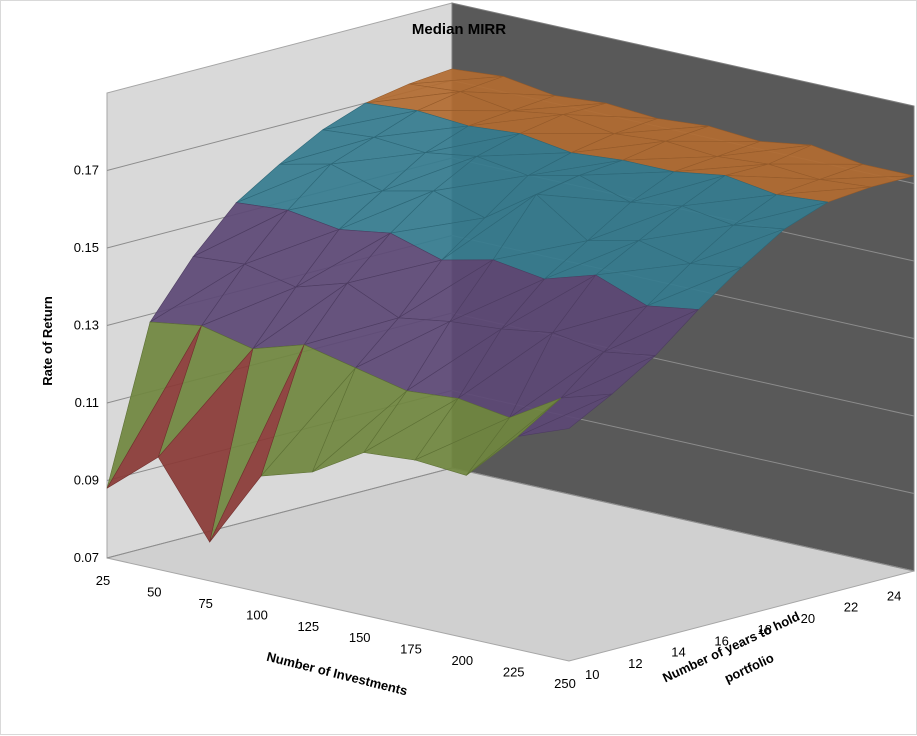  What do you see at coordinates (103, 580) in the screenshot?
I see `x-tick-label: 25` at bounding box center [103, 580].